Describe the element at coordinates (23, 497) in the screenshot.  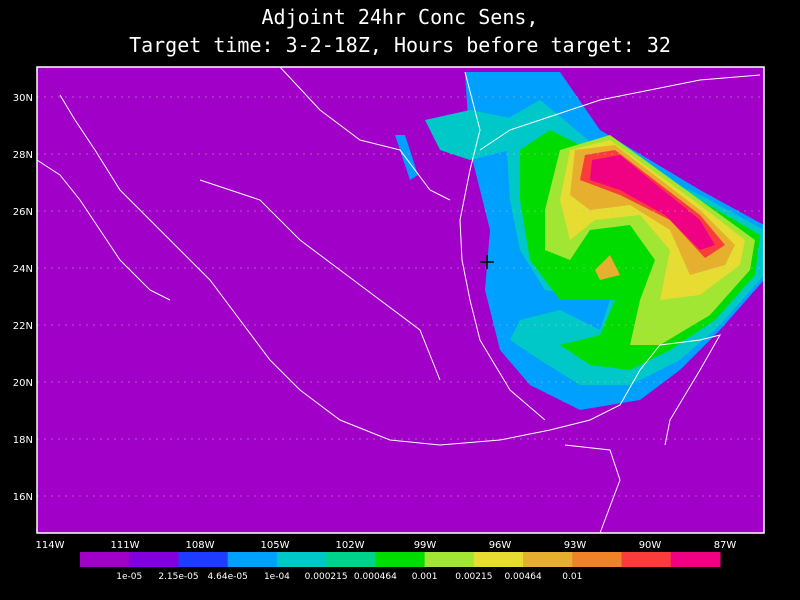
I see `lat-label: 16N` at that location.